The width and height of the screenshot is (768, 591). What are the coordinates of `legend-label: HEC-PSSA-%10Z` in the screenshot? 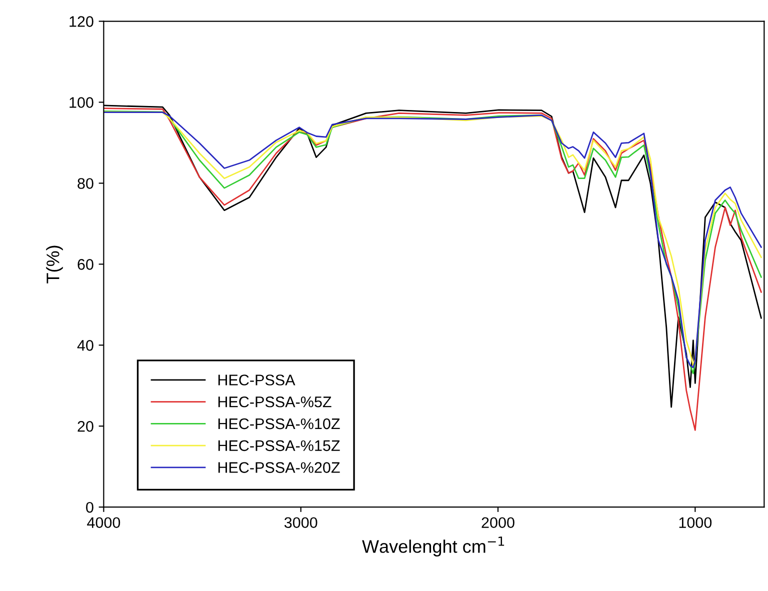 It's located at (279, 424).